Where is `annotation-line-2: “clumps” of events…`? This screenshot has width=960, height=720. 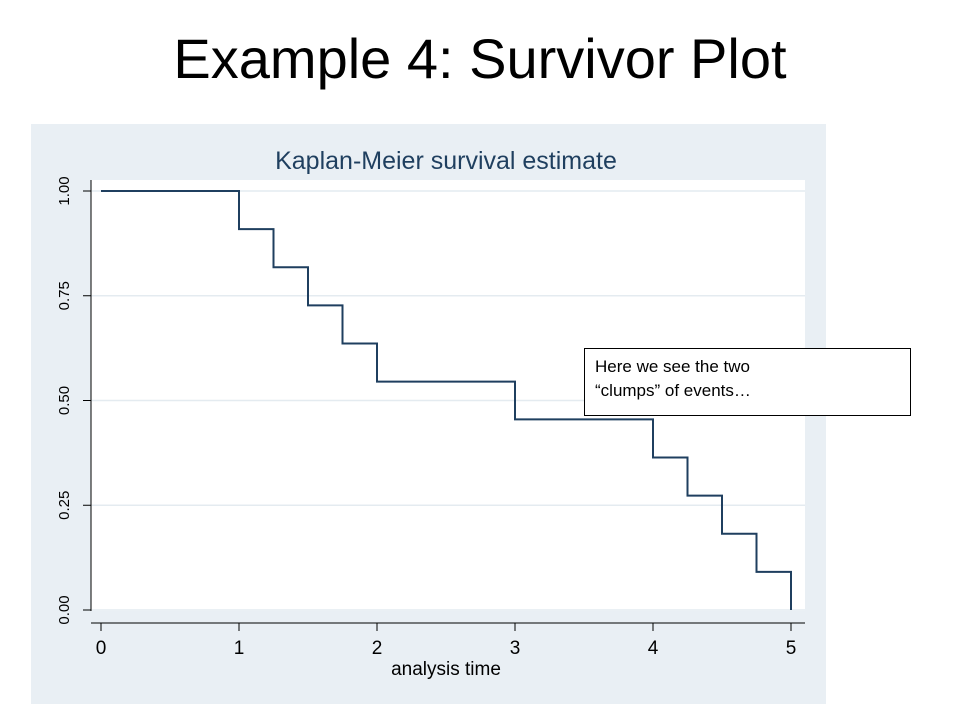
annotation-line-2: “clumps” of events… is located at coordinates (673, 390).